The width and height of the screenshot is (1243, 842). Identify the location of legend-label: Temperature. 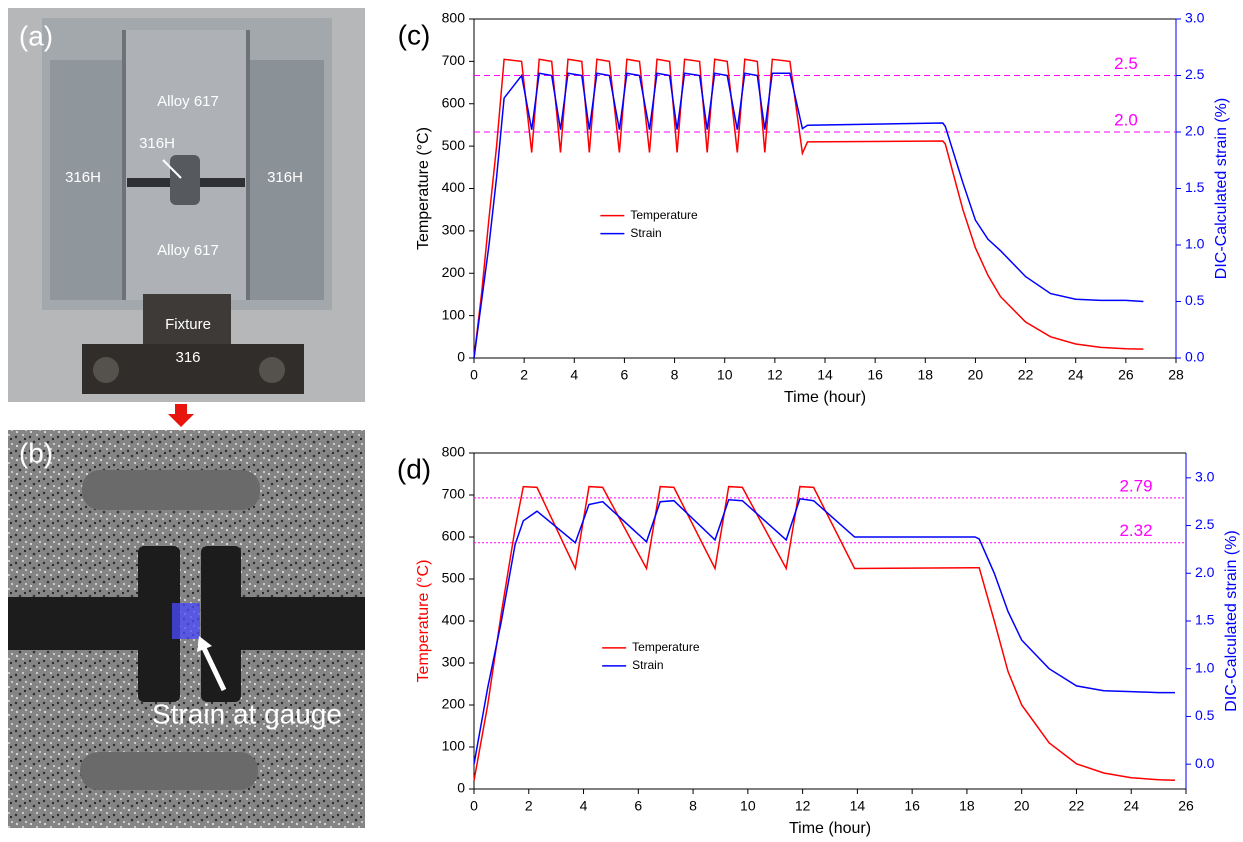
(664, 215).